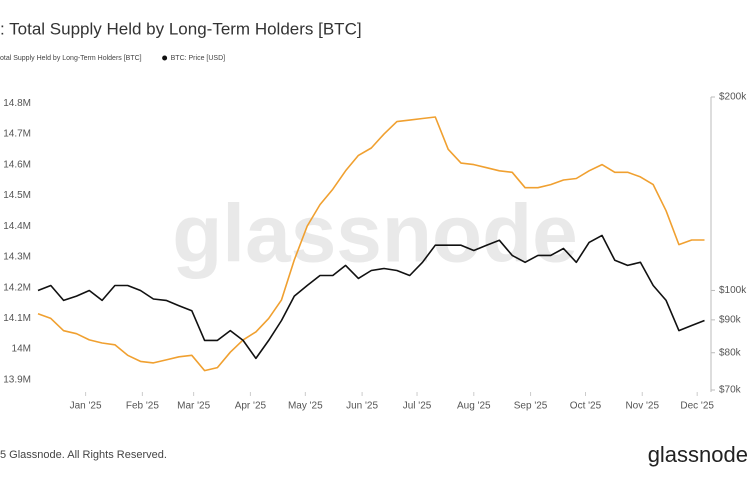 This screenshot has height=480, width=750. I want to click on y-tick-label: 14M, so click(21, 349).